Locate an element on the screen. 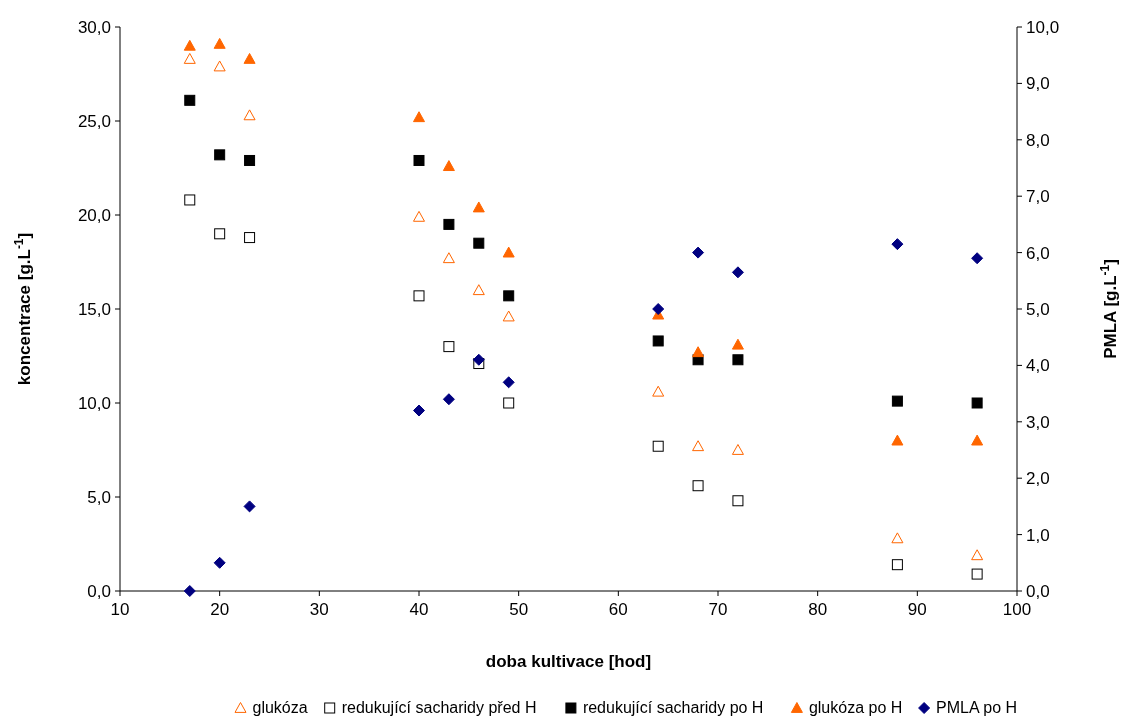 The image size is (1130, 727). y-tick-label: 25,0 is located at coordinates (94, 121).